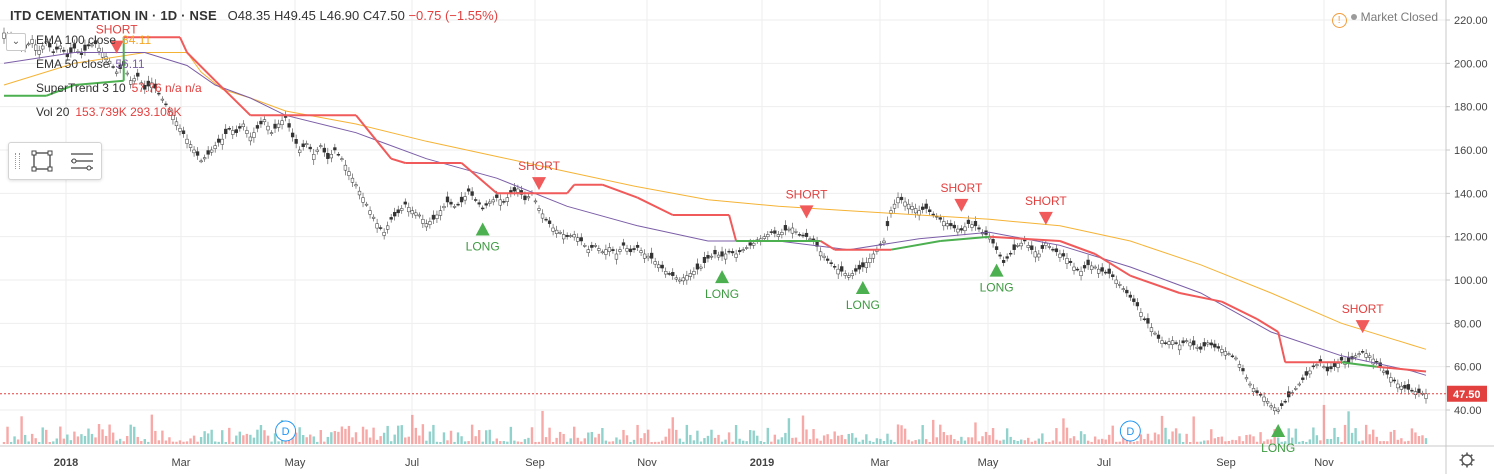 The image size is (1494, 474). I want to click on legend-collapse-toggle: ⌄, so click(16, 42).